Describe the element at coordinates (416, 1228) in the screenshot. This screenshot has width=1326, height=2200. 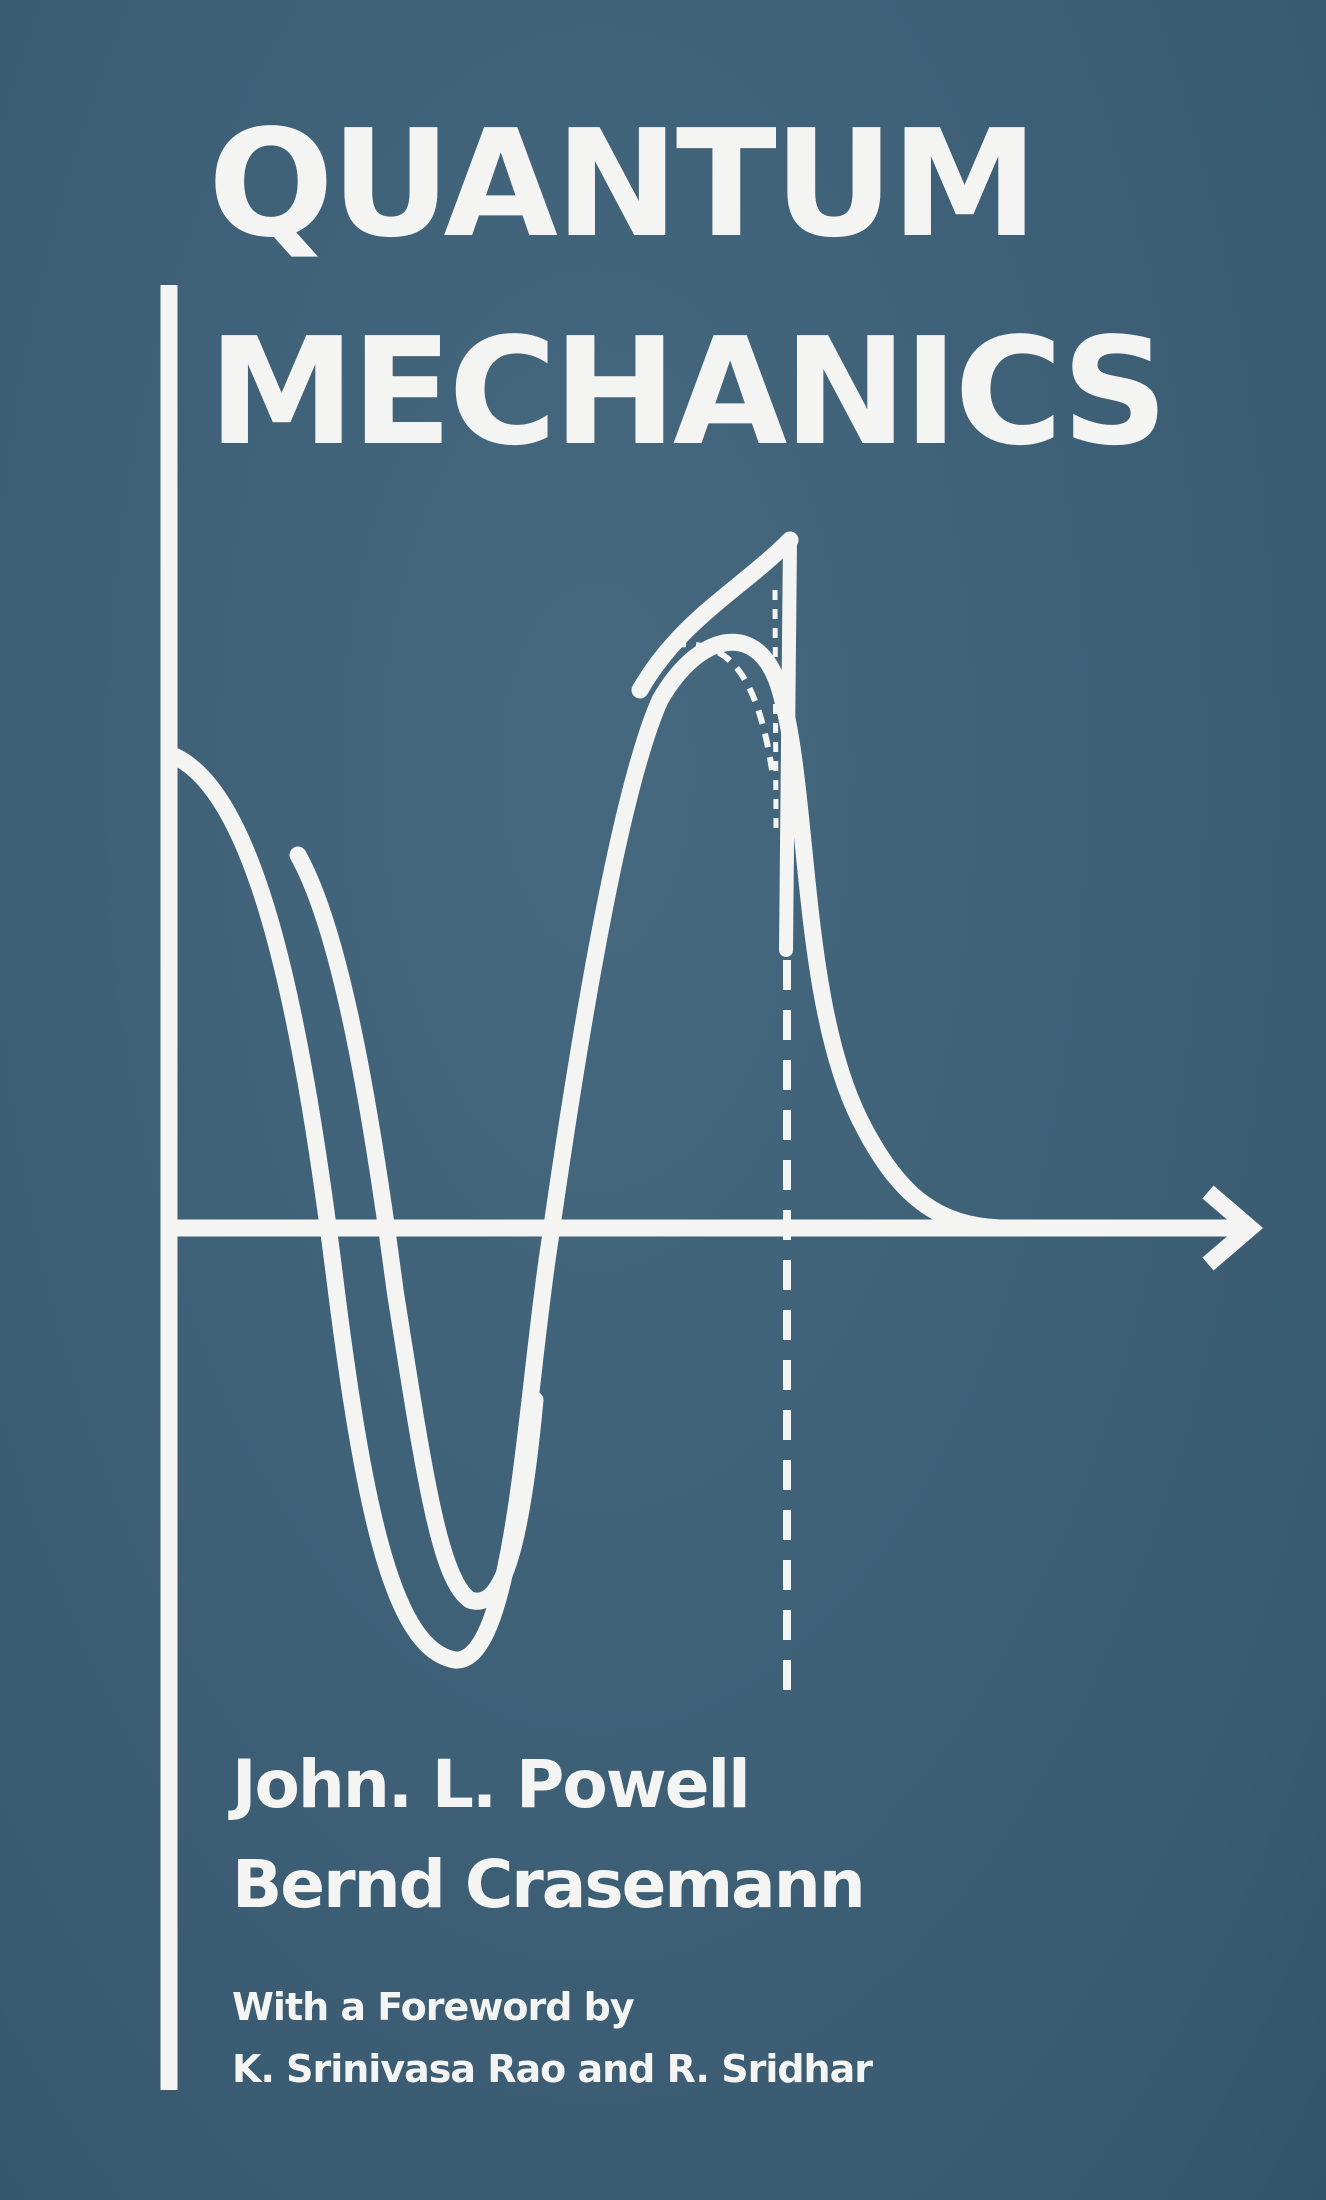
I see `inner-wave-curve` at that location.